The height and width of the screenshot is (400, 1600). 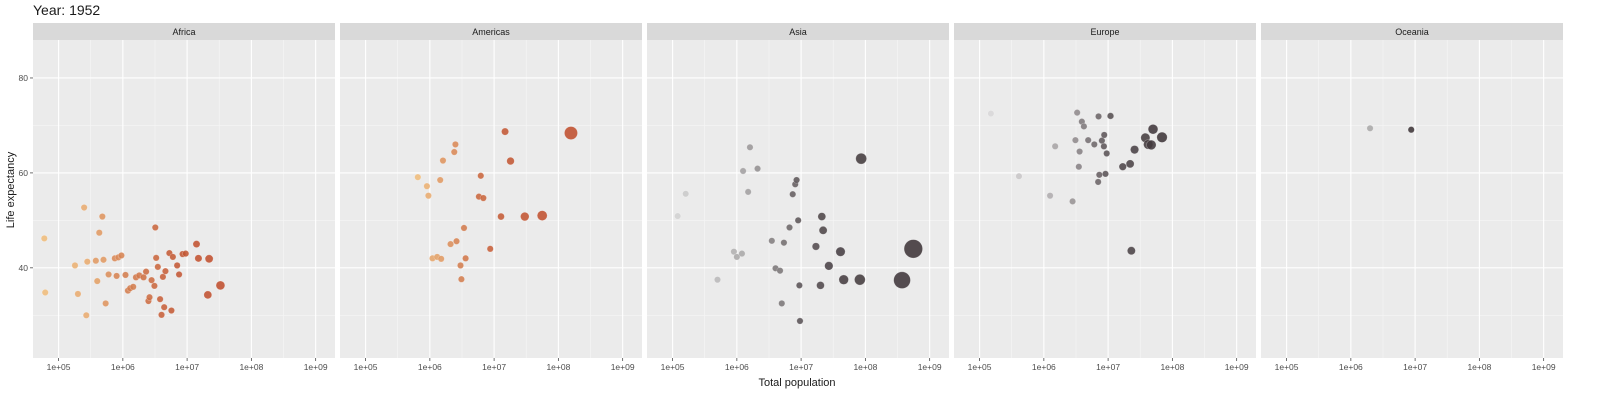 I want to click on y-axis: 40 60 80, so click(x=26, y=173).